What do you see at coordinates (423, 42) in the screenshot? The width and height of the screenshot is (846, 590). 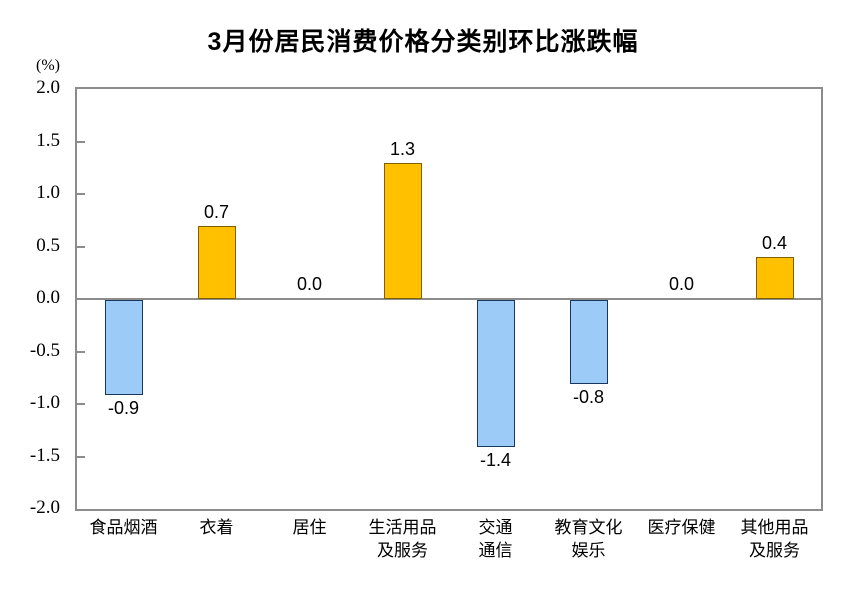 I see `chart-title: 3月份居民消费价格分类别环比涨跌幅` at bounding box center [423, 42].